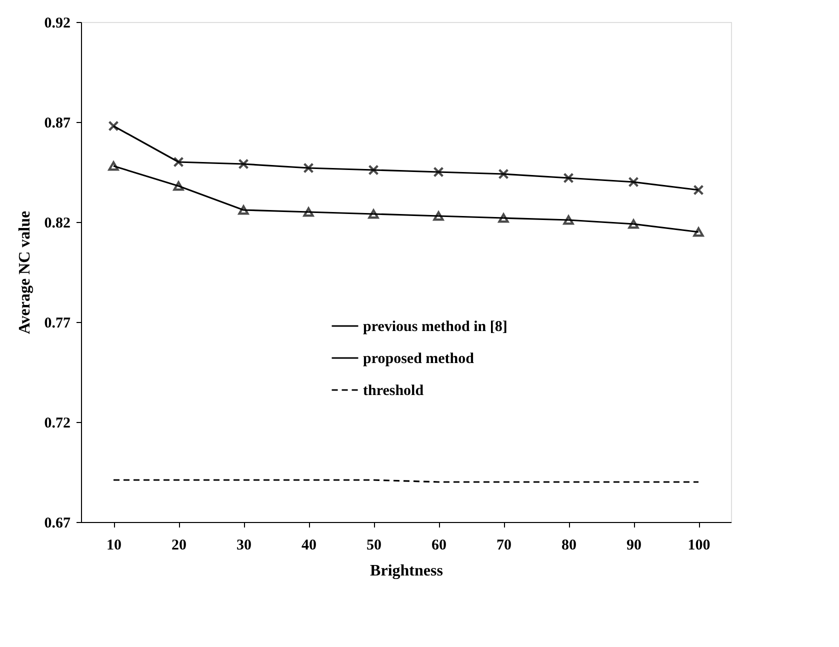  I want to click on y-tick-label: 0.87, so click(57, 124).